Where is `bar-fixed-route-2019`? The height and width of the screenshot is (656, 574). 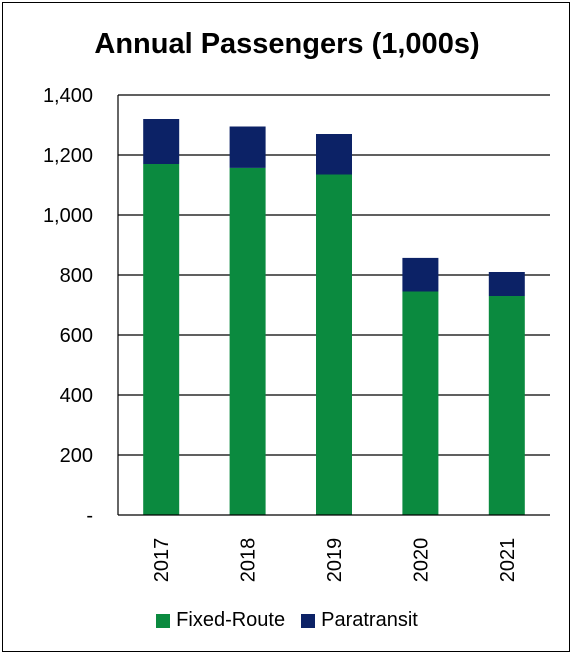 bar-fixed-route-2019 is located at coordinates (334, 344).